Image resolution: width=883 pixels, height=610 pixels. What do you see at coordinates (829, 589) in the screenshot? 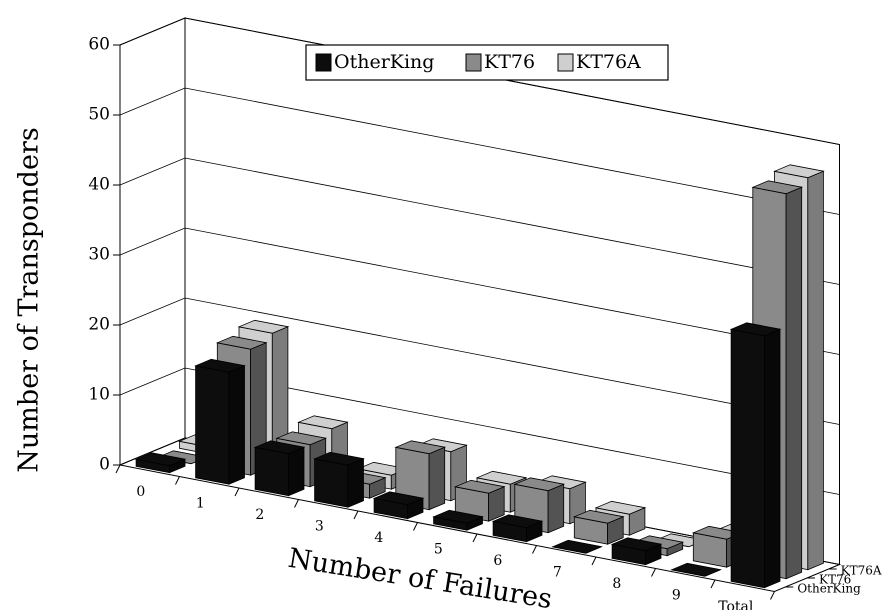
I see `depth-label: OtherKing` at bounding box center [829, 589].